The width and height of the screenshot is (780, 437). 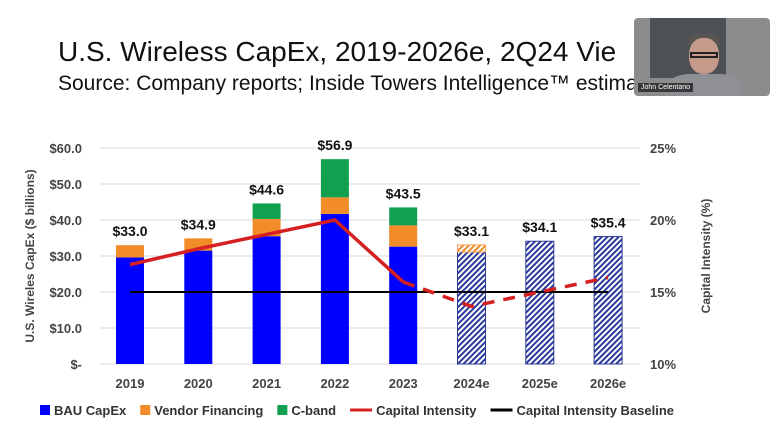 I want to click on y2-tick-label: 25%, so click(x=663, y=148).